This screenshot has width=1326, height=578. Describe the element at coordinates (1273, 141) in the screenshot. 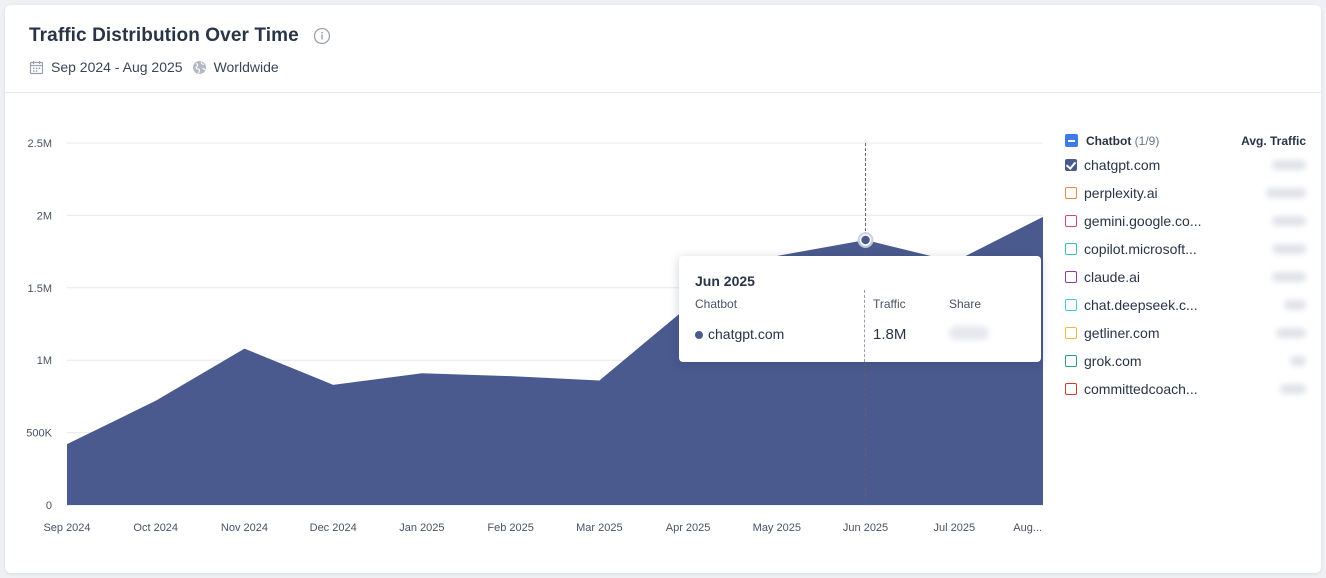

I see `avg-traffic-header: Avg. Traffic` at that location.